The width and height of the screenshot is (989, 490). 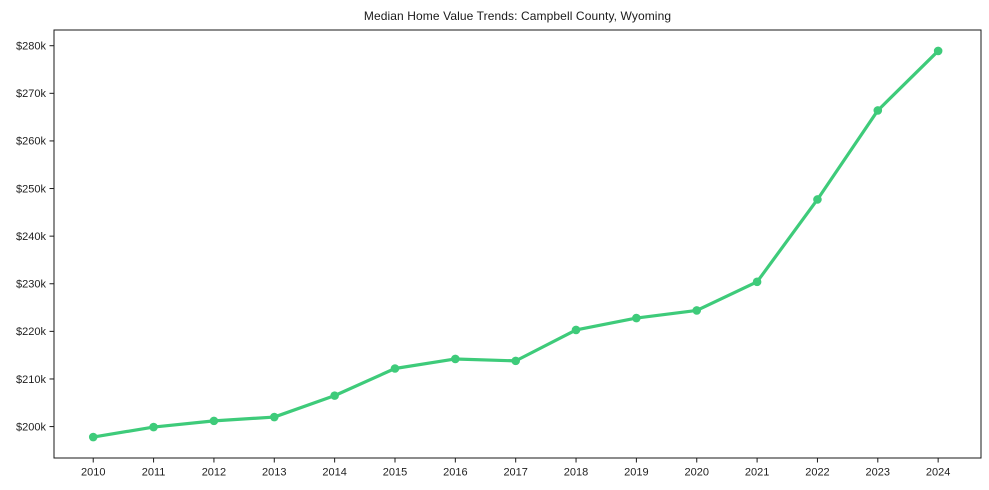 I want to click on data-point-2020, so click(x=697, y=310).